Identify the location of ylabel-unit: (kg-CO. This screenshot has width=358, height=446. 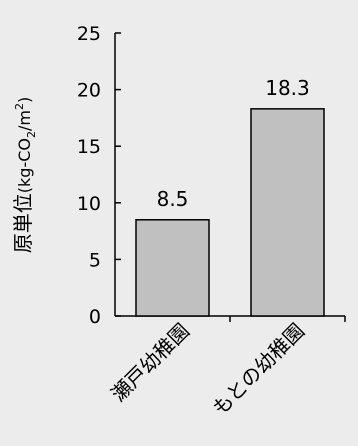
(24, 165).